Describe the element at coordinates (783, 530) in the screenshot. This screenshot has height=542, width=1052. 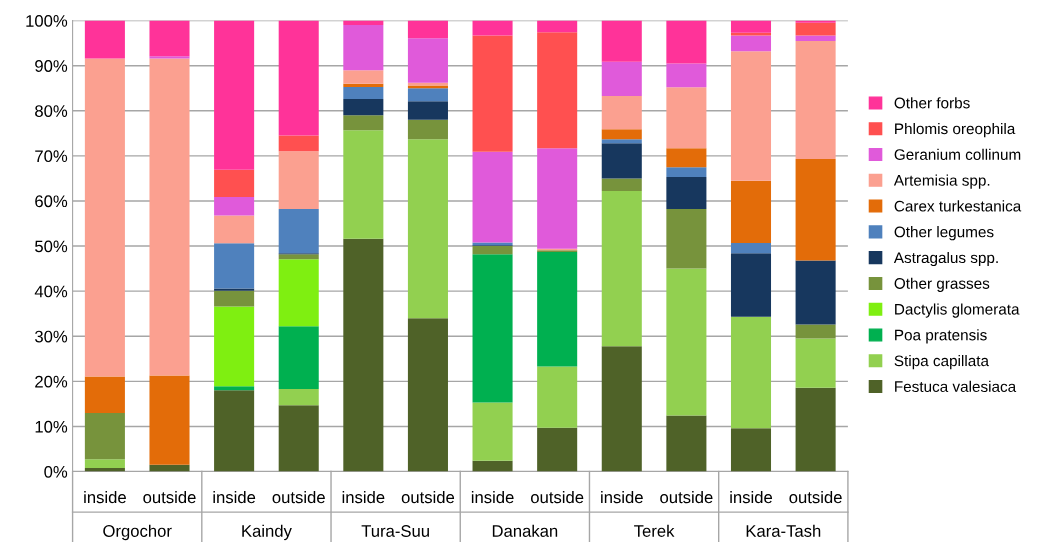
I see `text: Kara-Tash` at that location.